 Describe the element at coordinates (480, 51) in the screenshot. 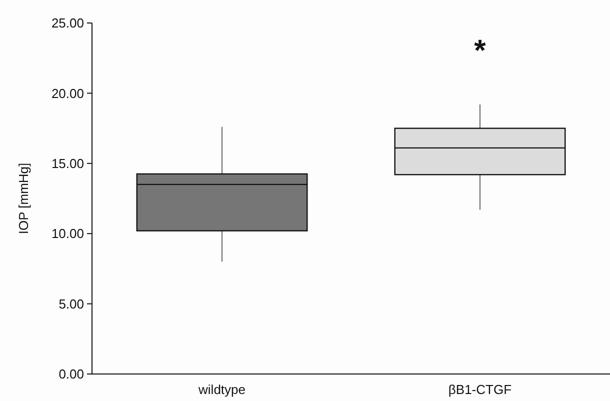

I see `annotation: *` at that location.